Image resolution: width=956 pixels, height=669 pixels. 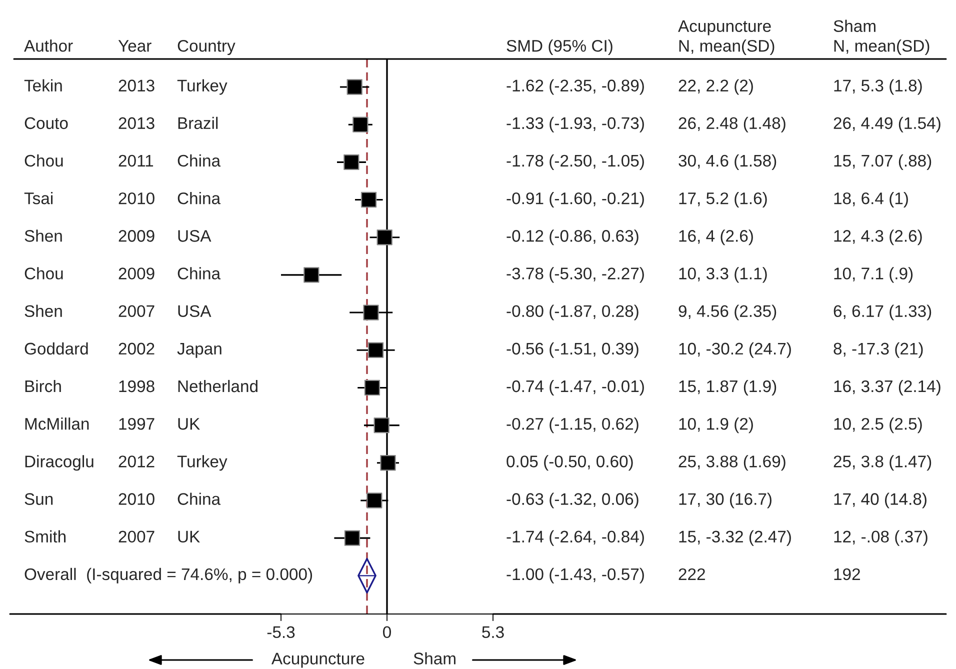 I want to click on text: -1.74 (-2.64, -0.84), so click(x=575, y=538).